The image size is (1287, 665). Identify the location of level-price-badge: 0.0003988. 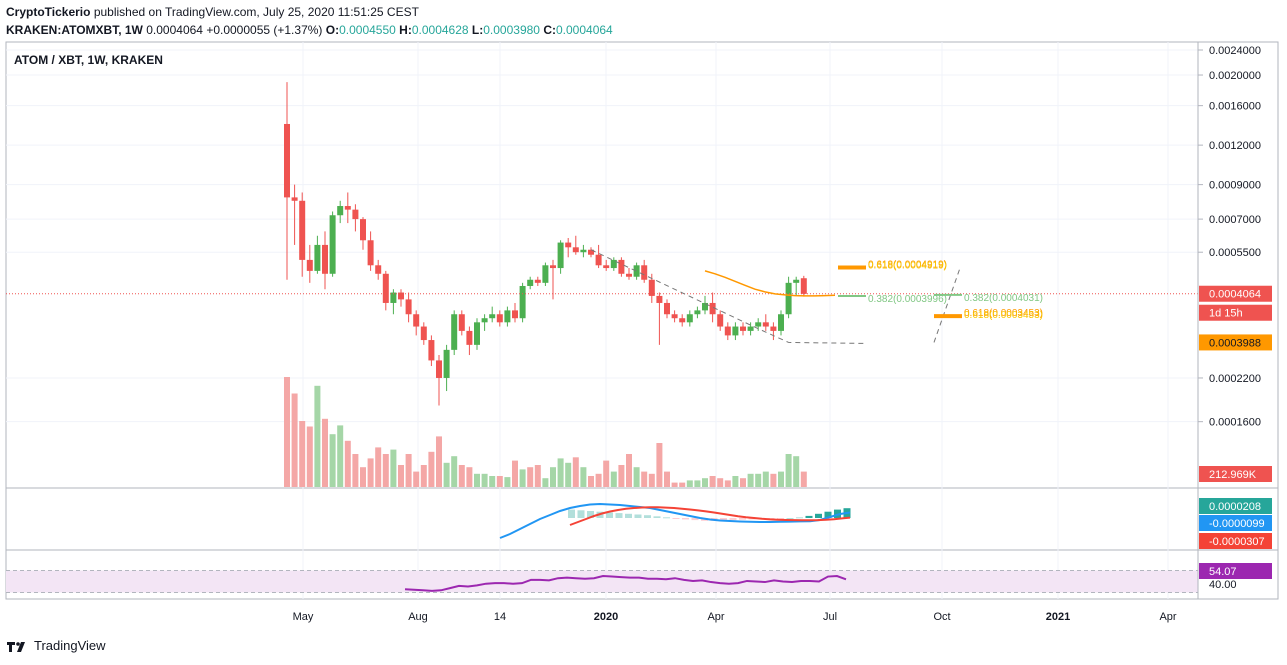
(1235, 343).